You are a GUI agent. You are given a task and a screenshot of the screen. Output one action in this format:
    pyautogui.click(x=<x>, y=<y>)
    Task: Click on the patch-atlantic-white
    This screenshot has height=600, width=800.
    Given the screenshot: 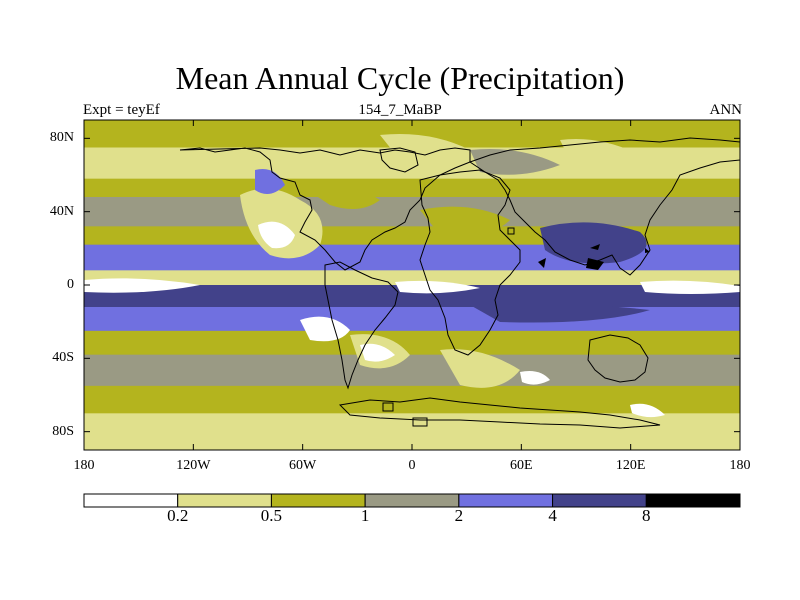 What is the action you would take?
    pyautogui.click(x=437, y=287)
    